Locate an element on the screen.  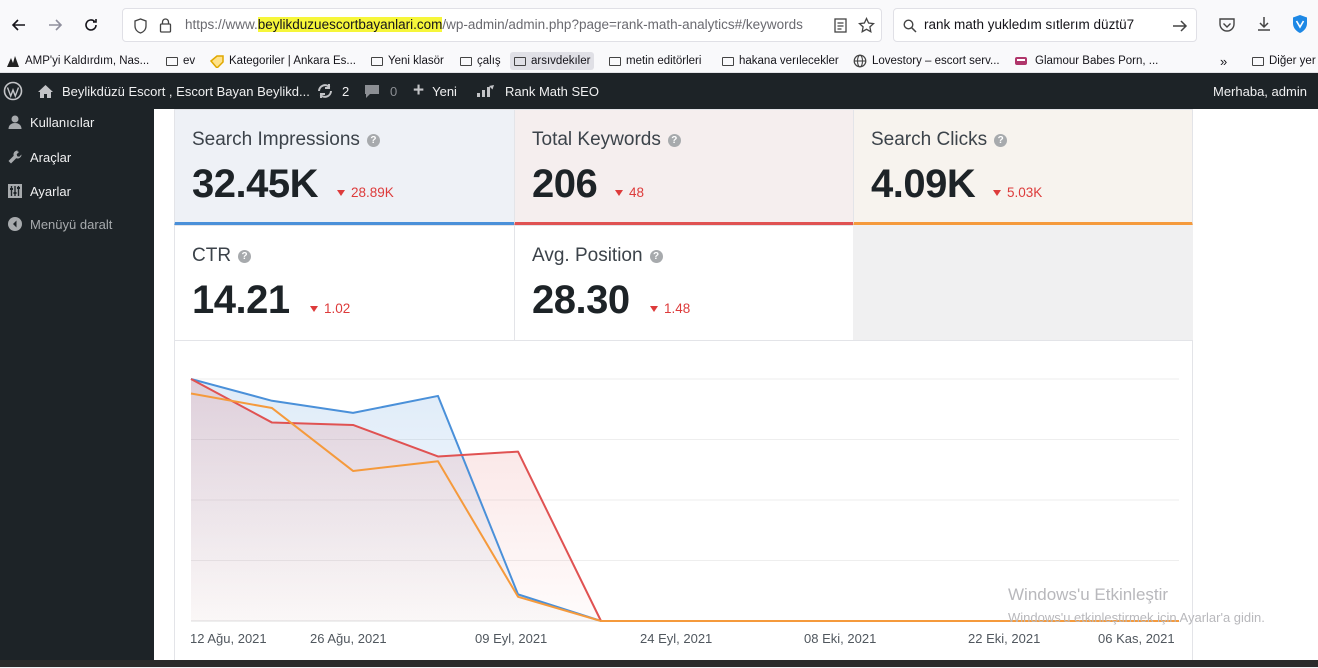
pocket-icon is located at coordinates (1227, 25).